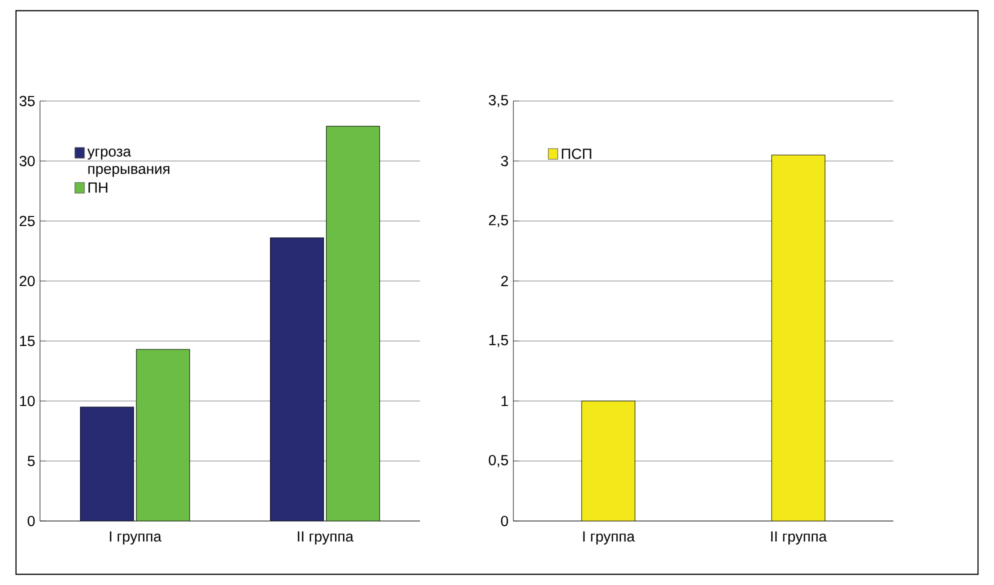 This screenshot has height=585, width=994. What do you see at coordinates (577, 153) in the screenshot?
I see `legend-label: ПСП` at bounding box center [577, 153].